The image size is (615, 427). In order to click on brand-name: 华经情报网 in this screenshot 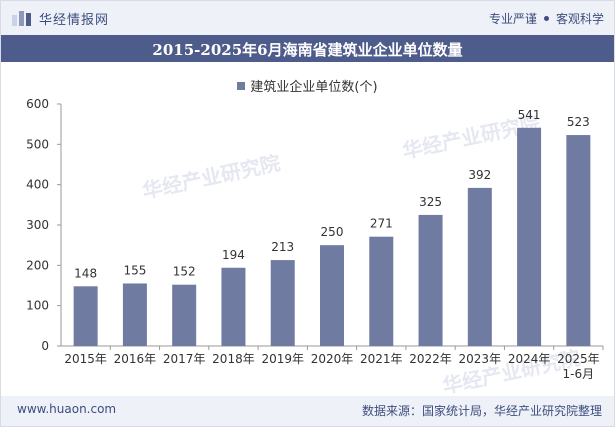, I will do `click(74, 20)`.